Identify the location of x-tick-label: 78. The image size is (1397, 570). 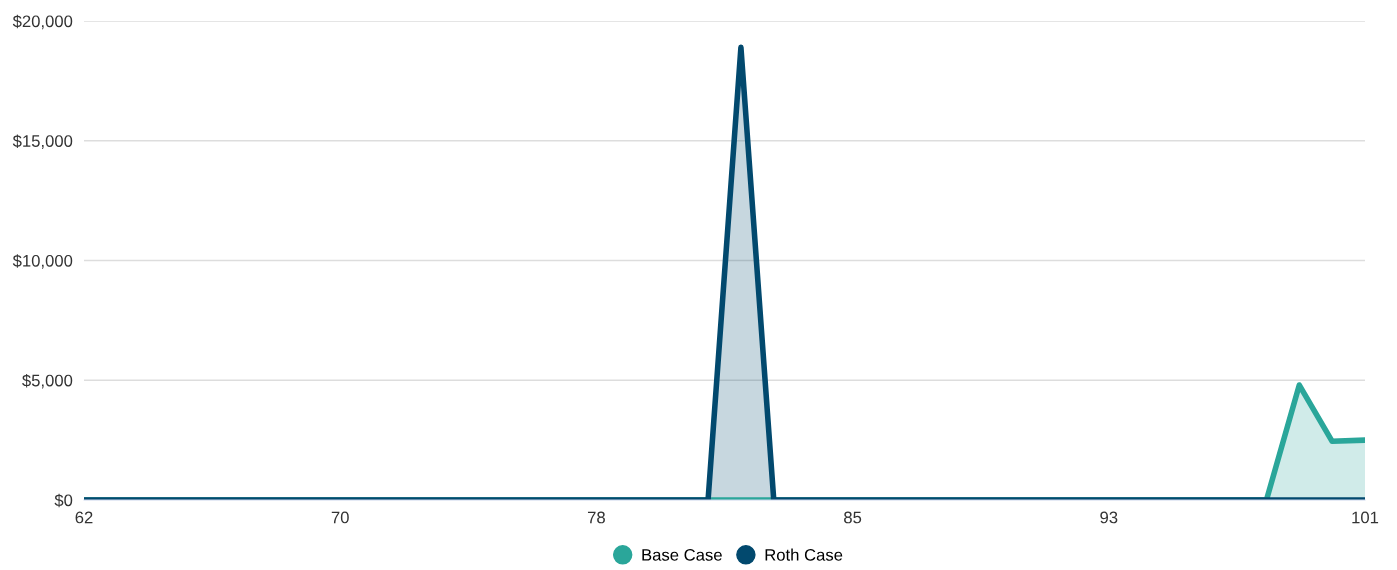
(596, 517).